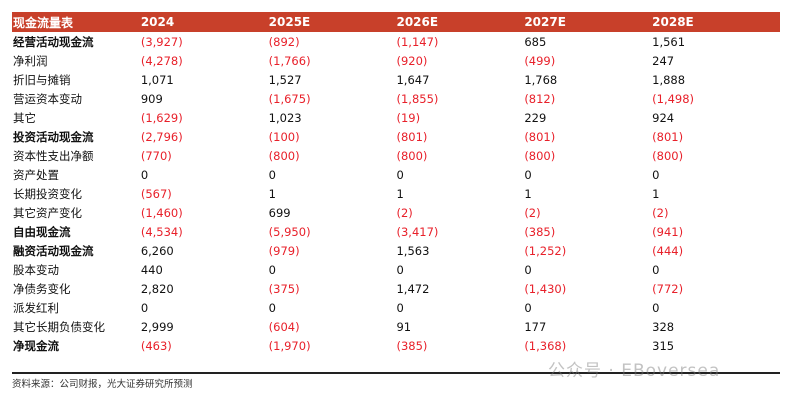  Describe the element at coordinates (289, 22) in the screenshot. I see `header-year: 2025E` at that location.